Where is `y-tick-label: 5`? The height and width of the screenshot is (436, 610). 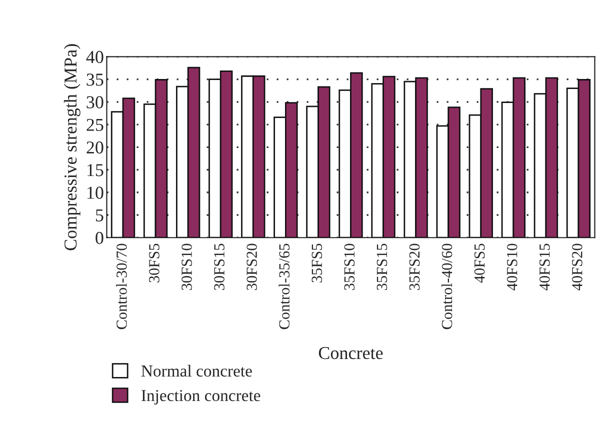 y-tick-label: 5 is located at coordinates (100, 215).